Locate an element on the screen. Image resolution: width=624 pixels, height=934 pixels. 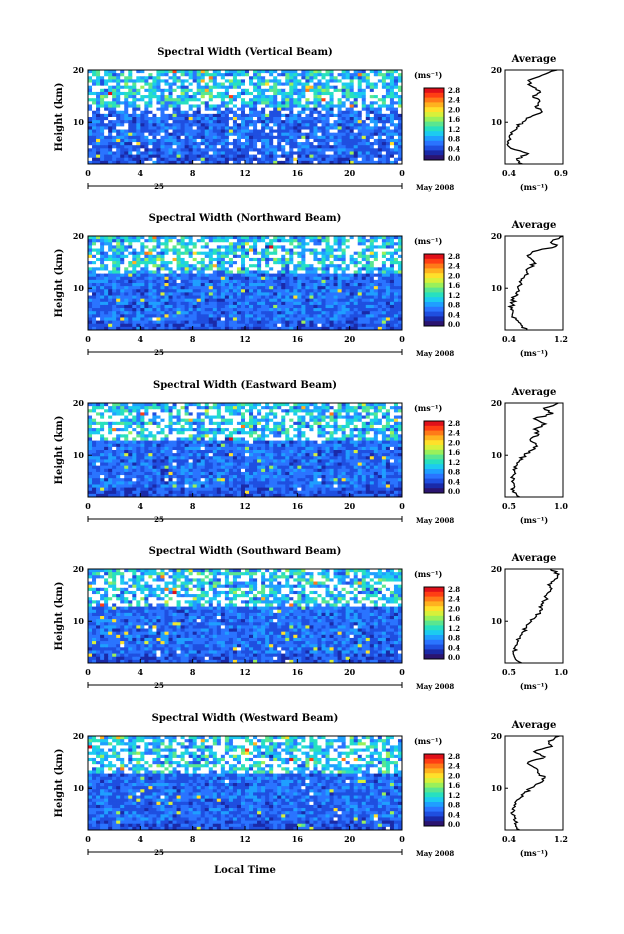
panel-title: Spectral Width (Northward Beam) is located at coordinates (245, 218).